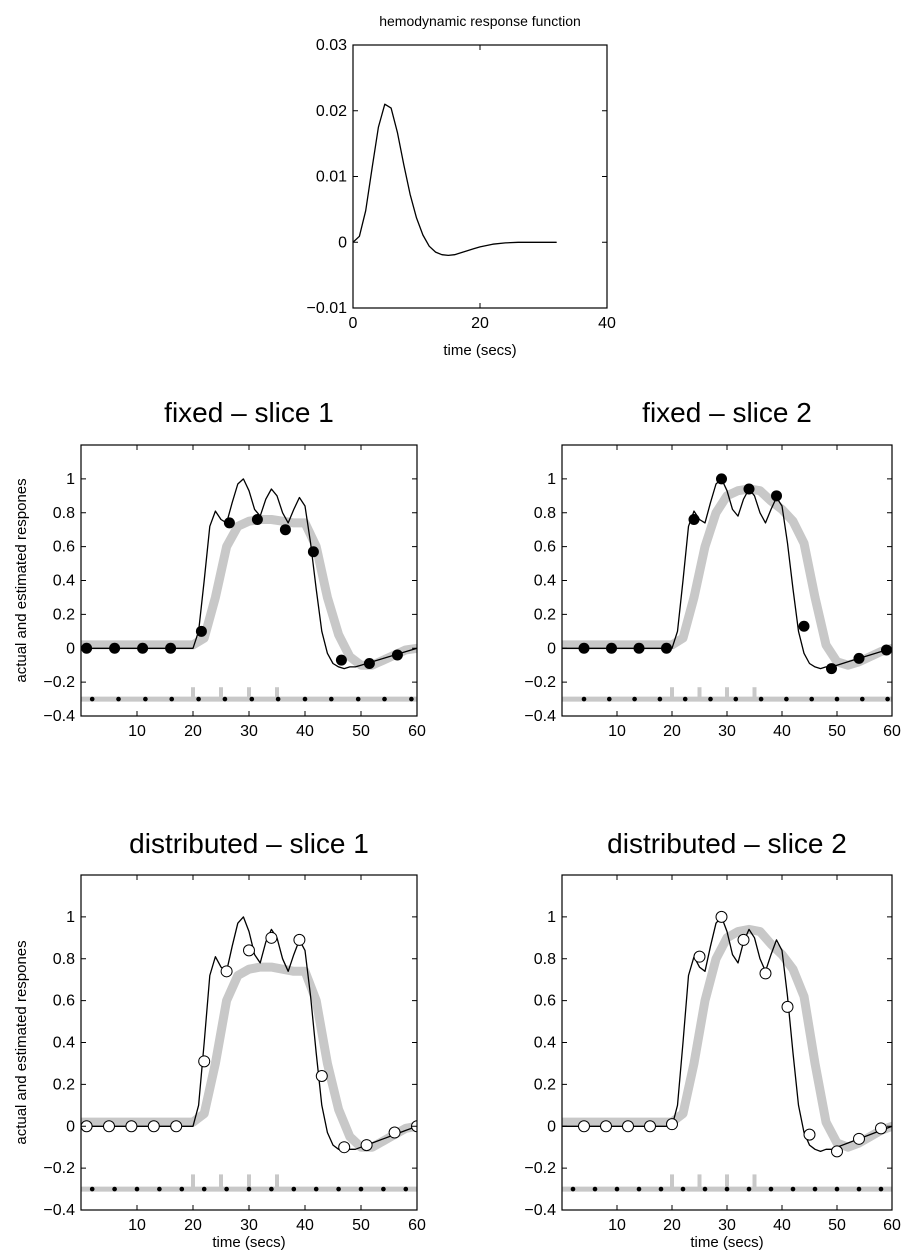 The width and height of the screenshot is (903, 1254). What do you see at coordinates (540, 1210) in the screenshot?
I see `y-tick-label: −0.4` at bounding box center [540, 1210].